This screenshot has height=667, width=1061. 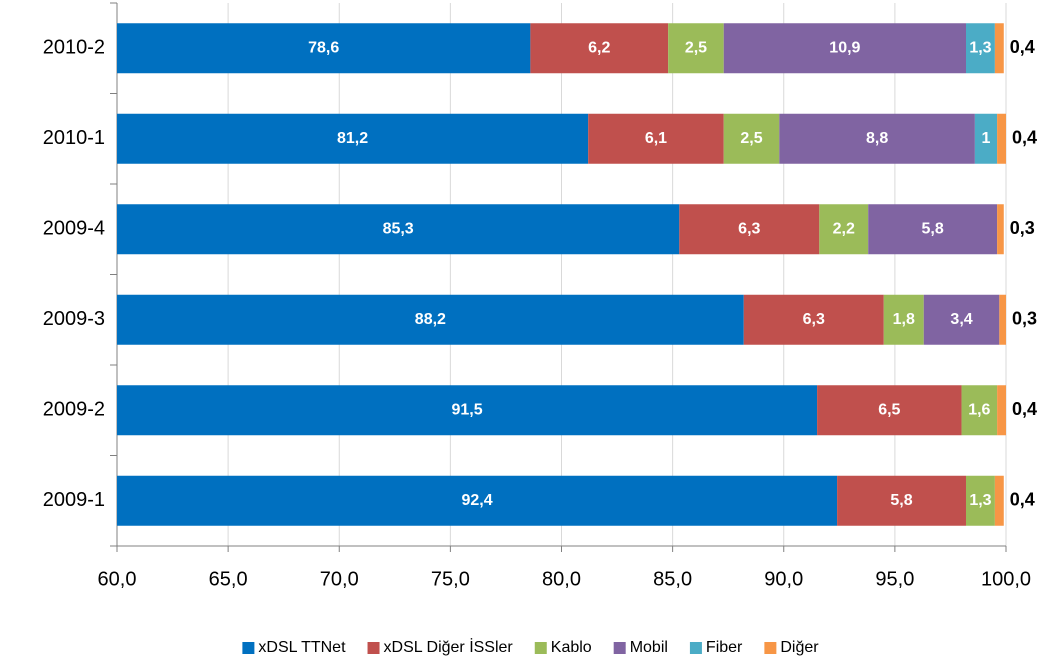 What do you see at coordinates (449, 646) in the screenshot?
I see `legend-label: xDSL Diğer İSSler` at bounding box center [449, 646].